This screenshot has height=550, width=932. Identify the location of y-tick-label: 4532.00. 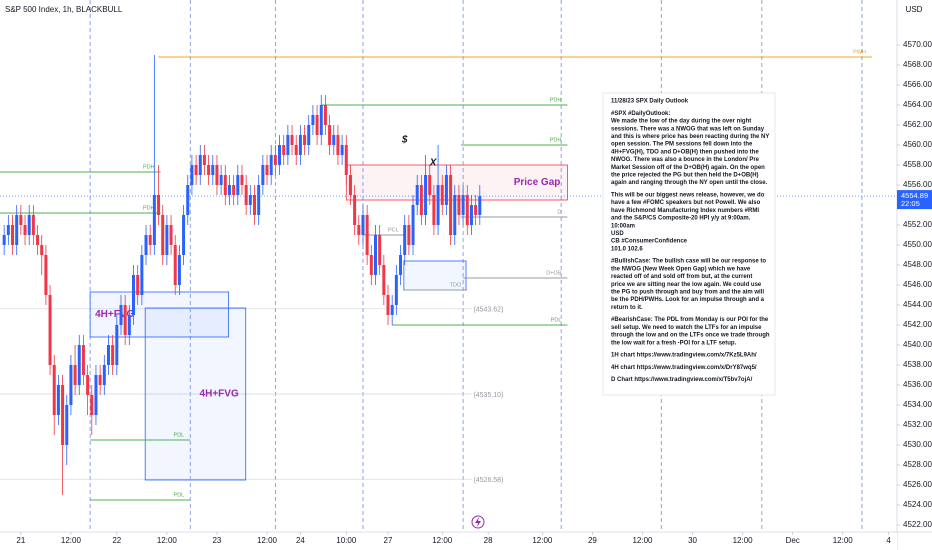
(917, 424).